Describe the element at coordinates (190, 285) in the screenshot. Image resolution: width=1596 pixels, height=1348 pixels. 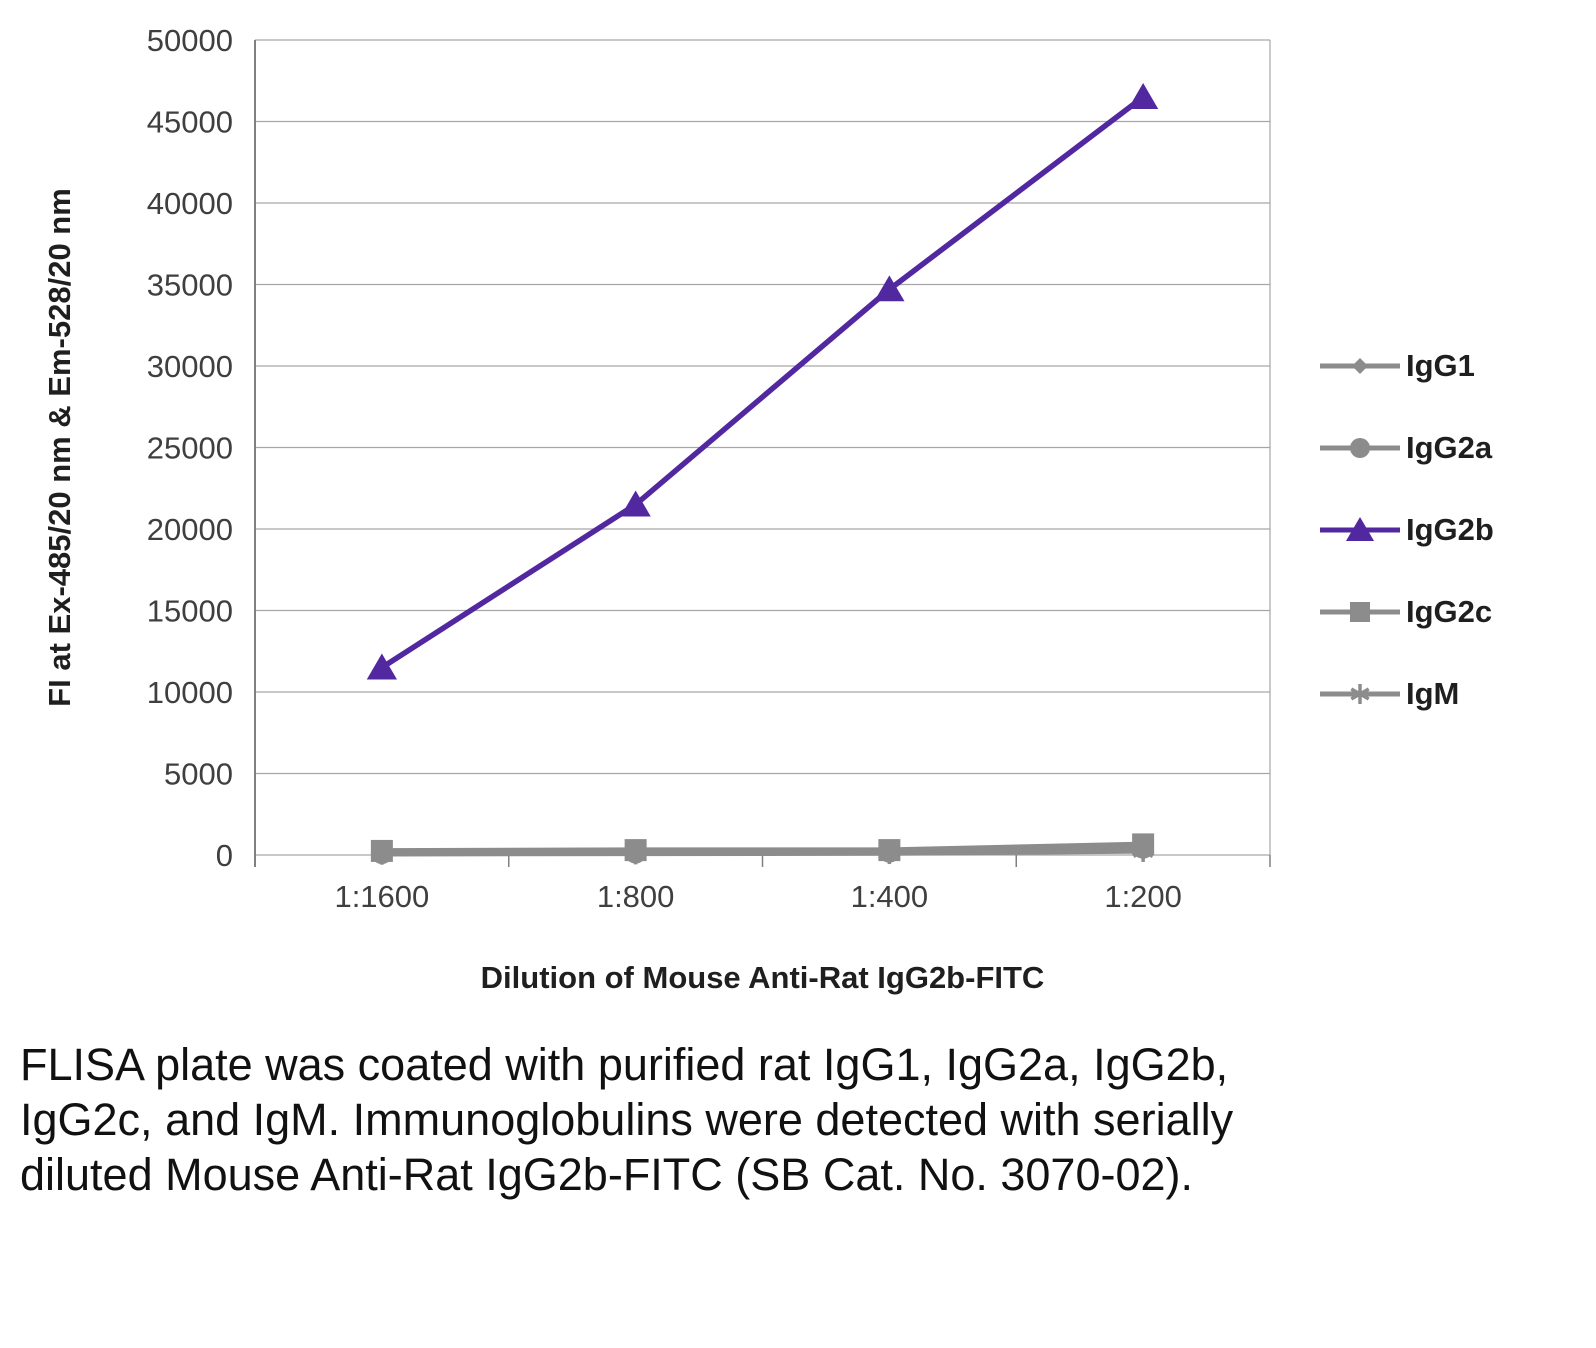
I see `y-tick-label: 35000` at that location.